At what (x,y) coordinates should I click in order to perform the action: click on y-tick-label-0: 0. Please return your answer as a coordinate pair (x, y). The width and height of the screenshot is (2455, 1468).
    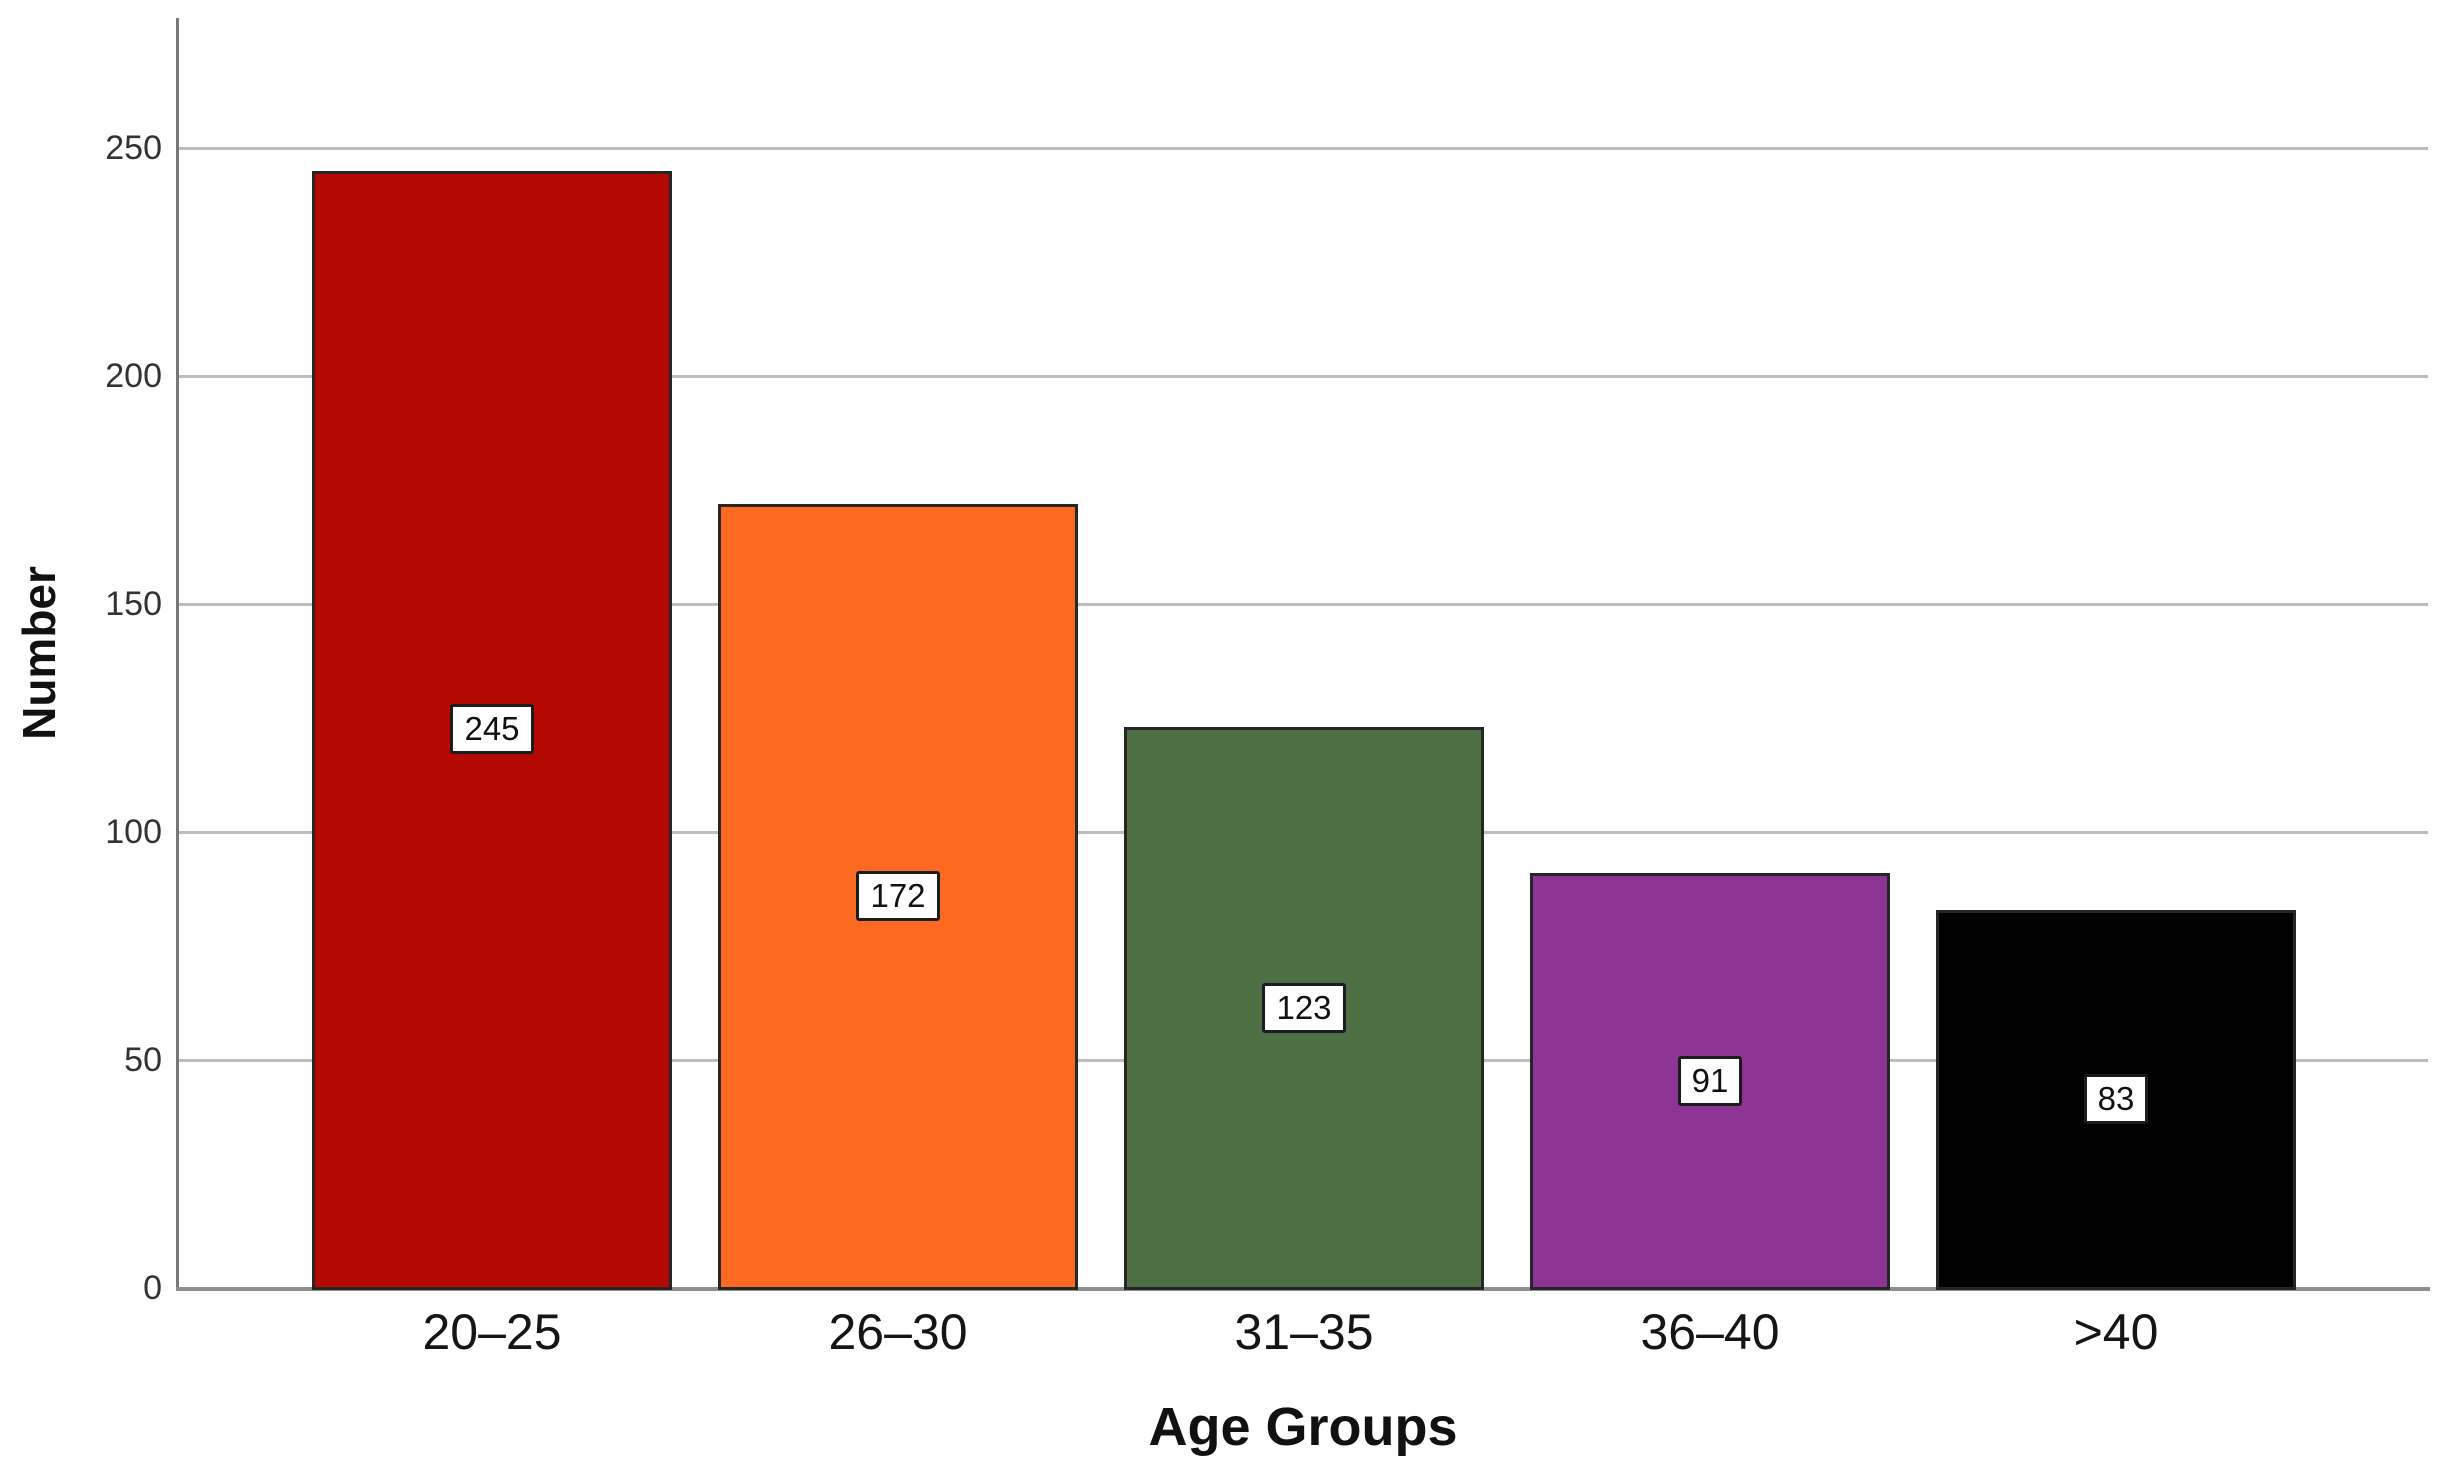
    Looking at the image, I should click on (152, 1288).